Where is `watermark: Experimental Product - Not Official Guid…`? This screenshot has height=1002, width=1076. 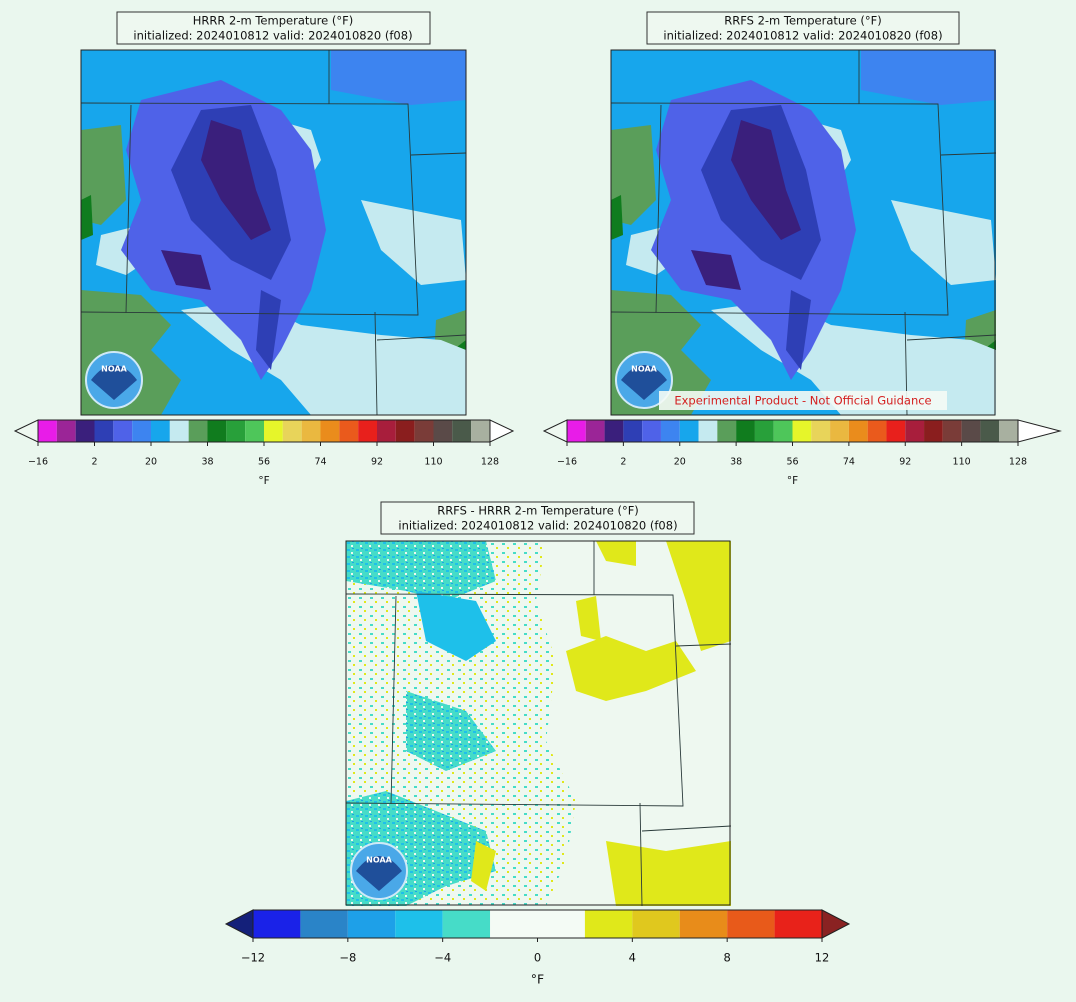
watermark: Experimental Product - Not Official Guid… is located at coordinates (802, 401).